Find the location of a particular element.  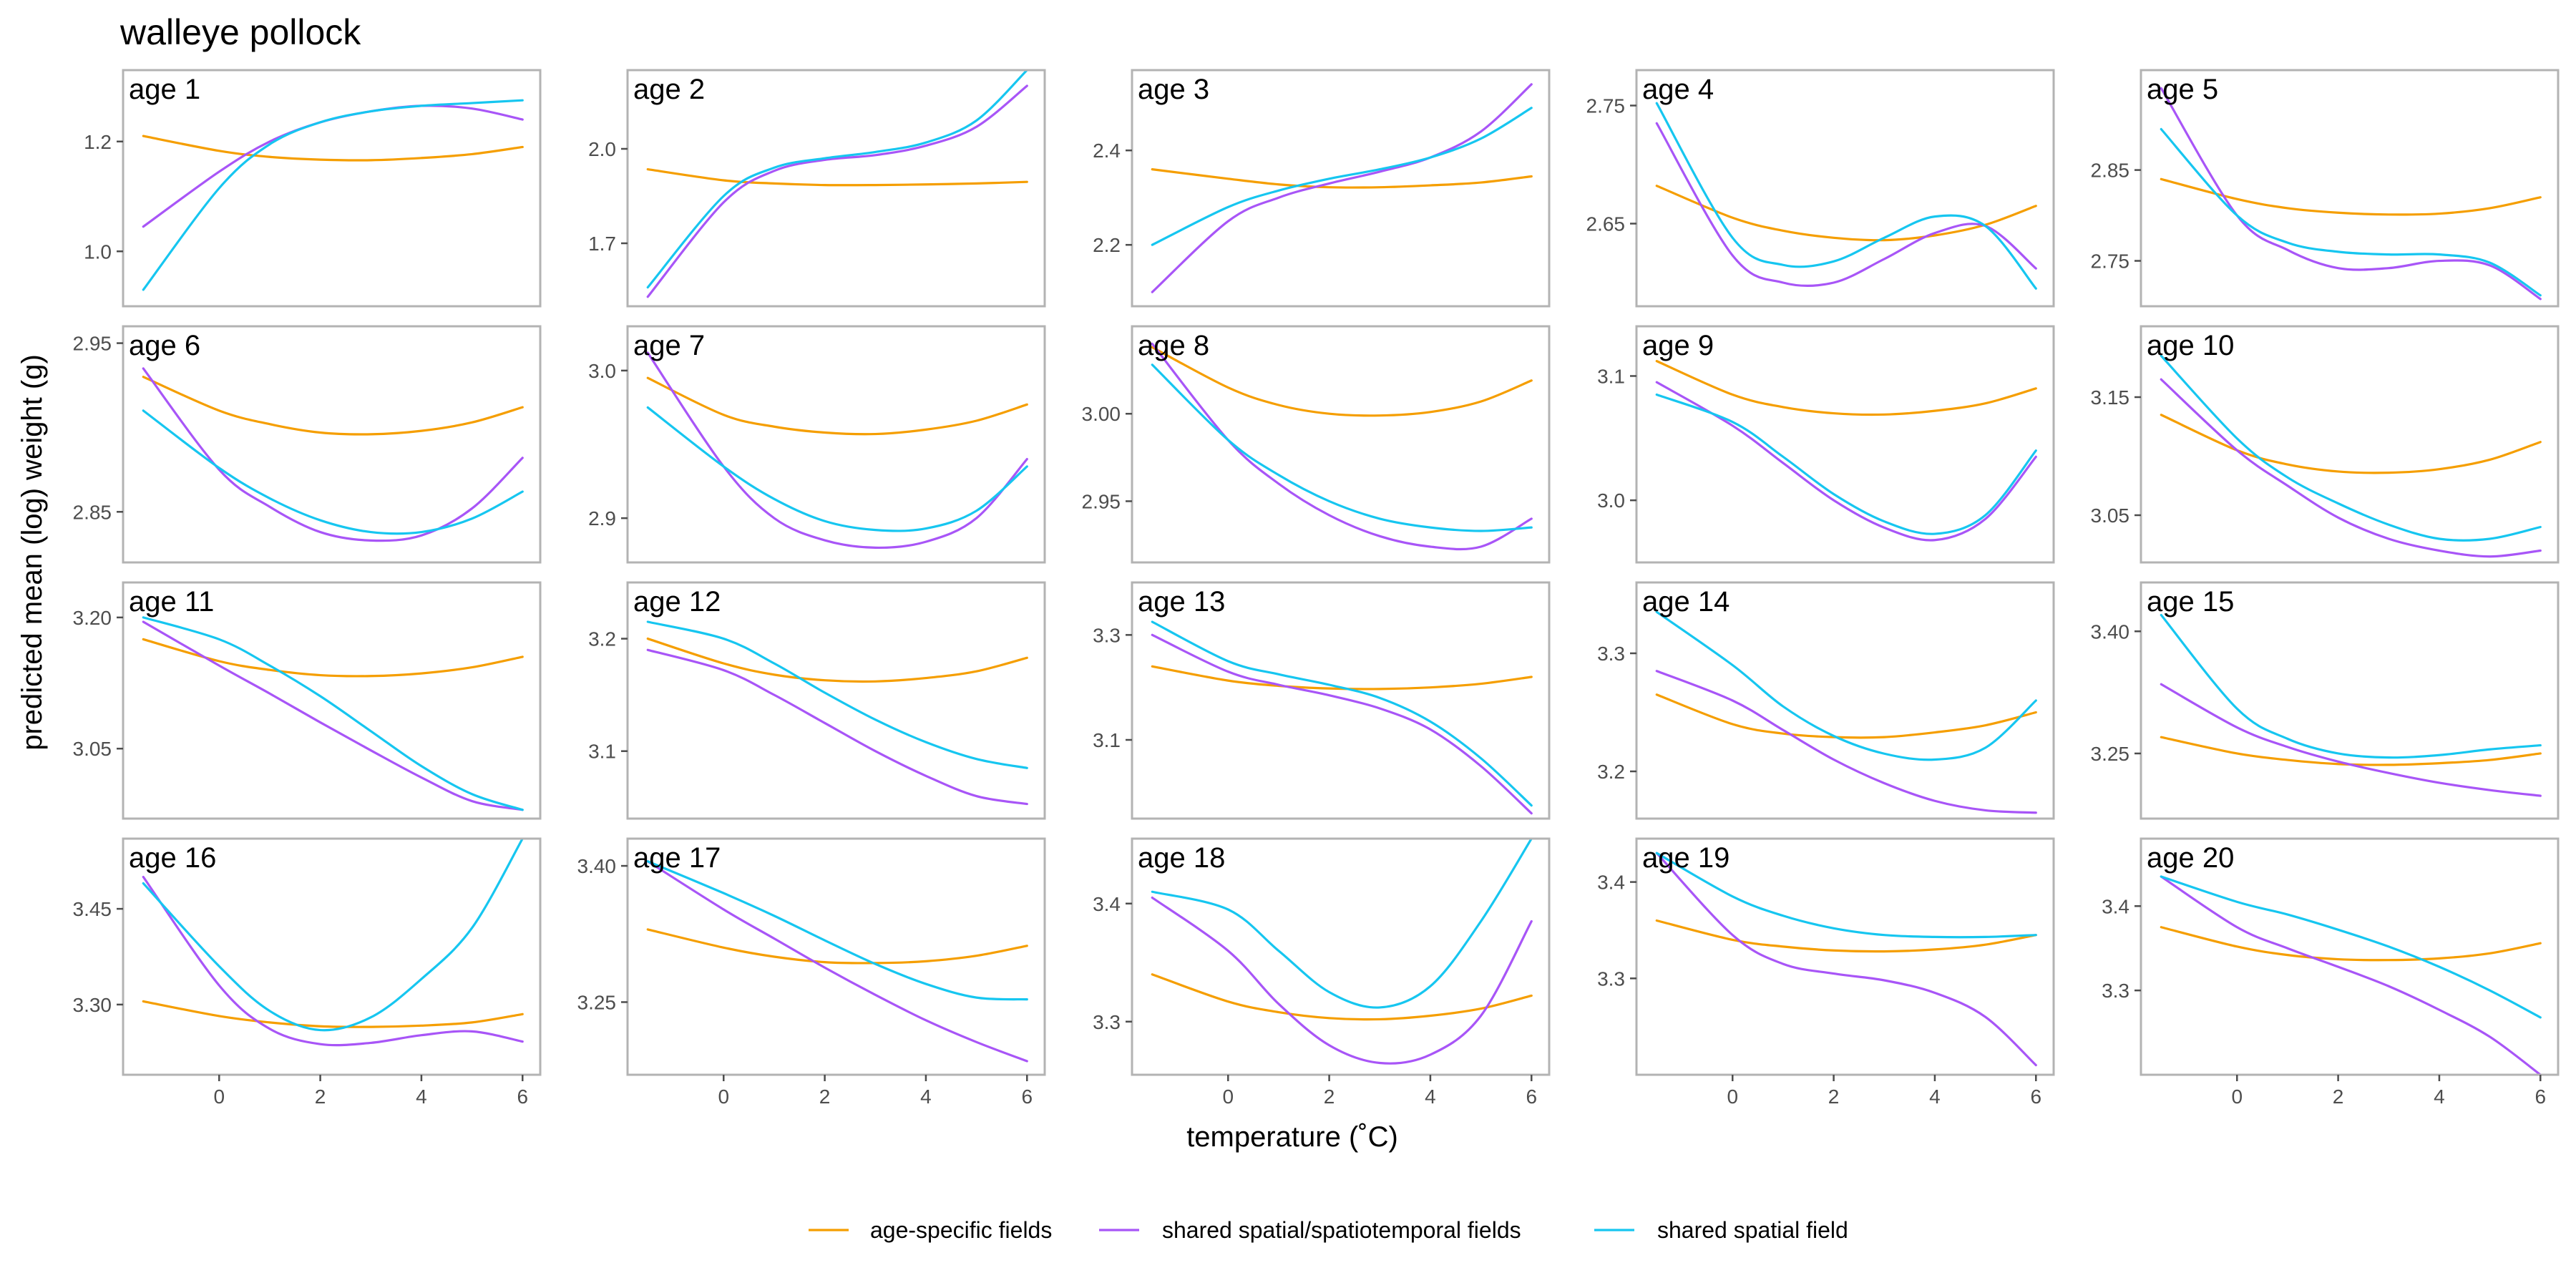

panel-label: age 9 is located at coordinates (1678, 345).